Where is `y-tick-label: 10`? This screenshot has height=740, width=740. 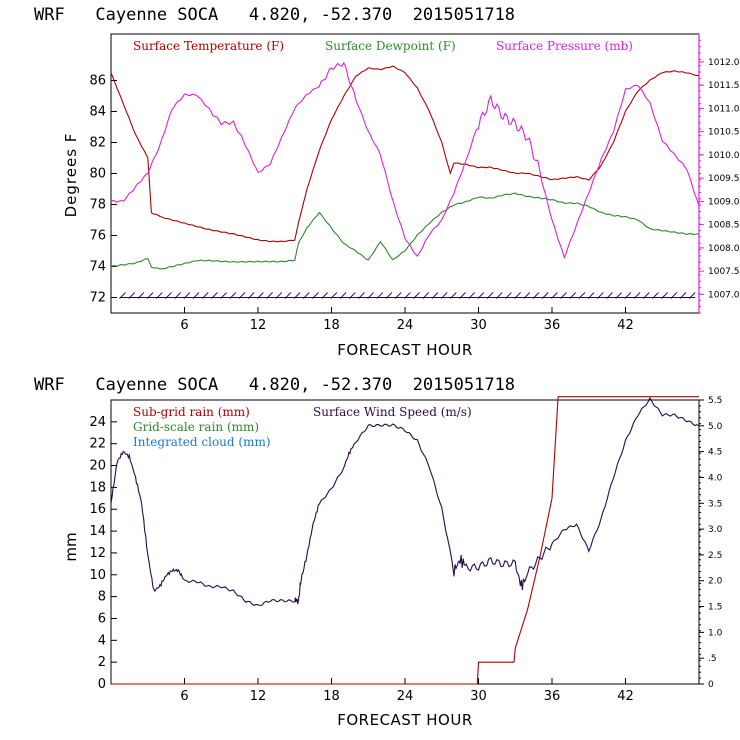 y-tick-label: 10 is located at coordinates (97, 575).